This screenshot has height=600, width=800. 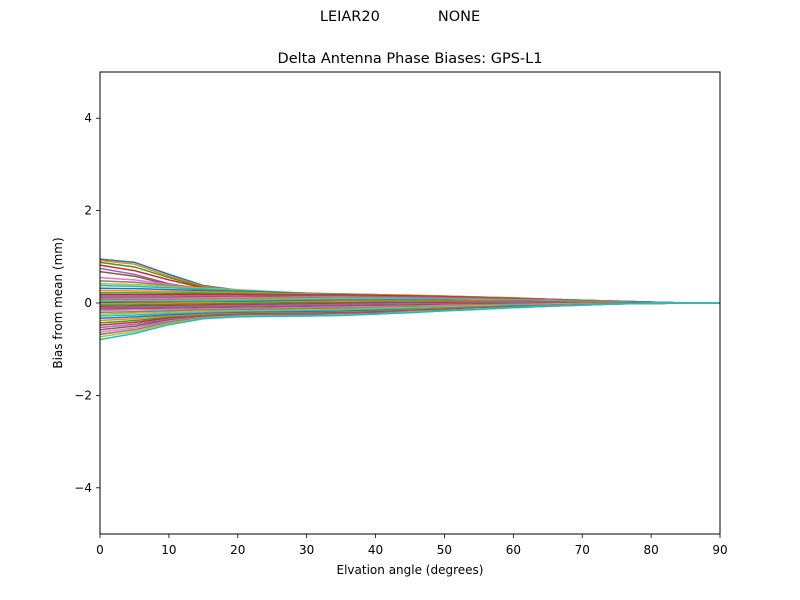 What do you see at coordinates (58, 302) in the screenshot?
I see `y-axis-label: Bias from mean (mm)` at bounding box center [58, 302].